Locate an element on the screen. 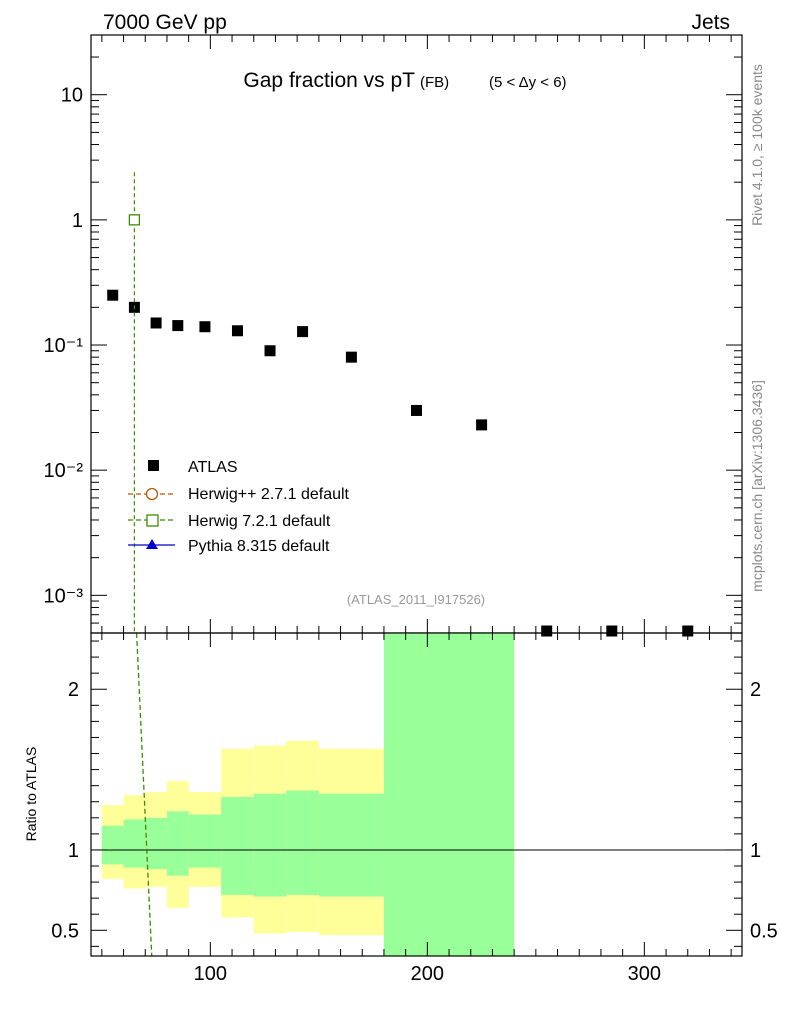 The width and height of the screenshot is (786, 1024). legend-marker-herwig7 is located at coordinates (152, 520).